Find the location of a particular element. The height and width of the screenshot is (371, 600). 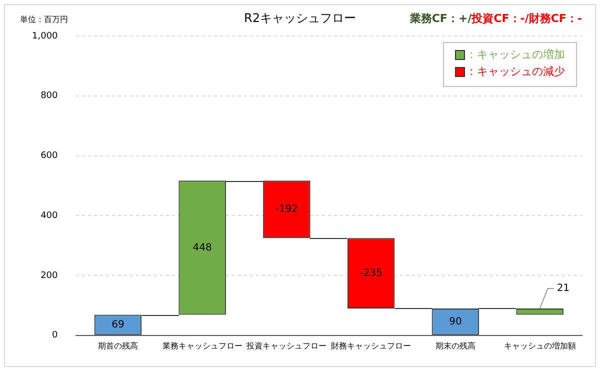

x-tick-label: 期首の残高 is located at coordinates (118, 345).